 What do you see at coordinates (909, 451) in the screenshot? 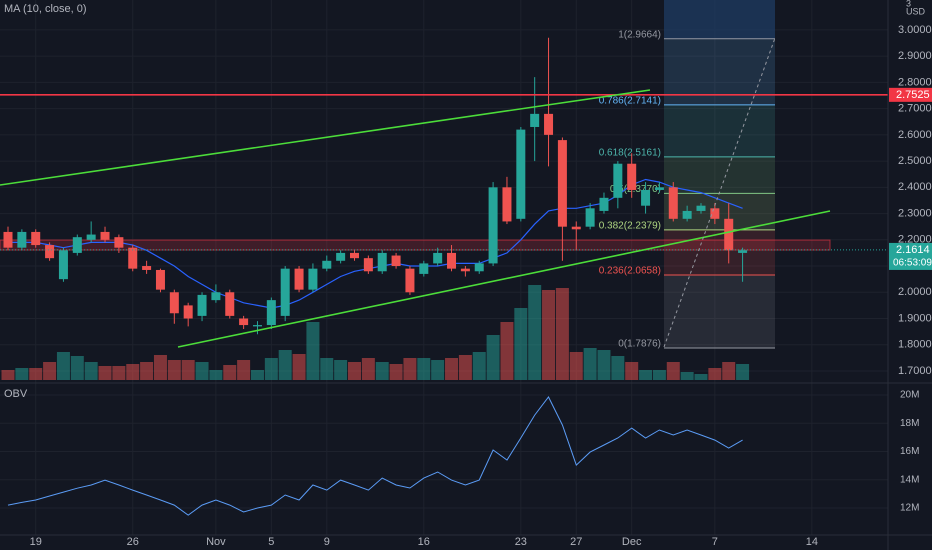
I see `y-tick-label: 16M` at bounding box center [909, 451].